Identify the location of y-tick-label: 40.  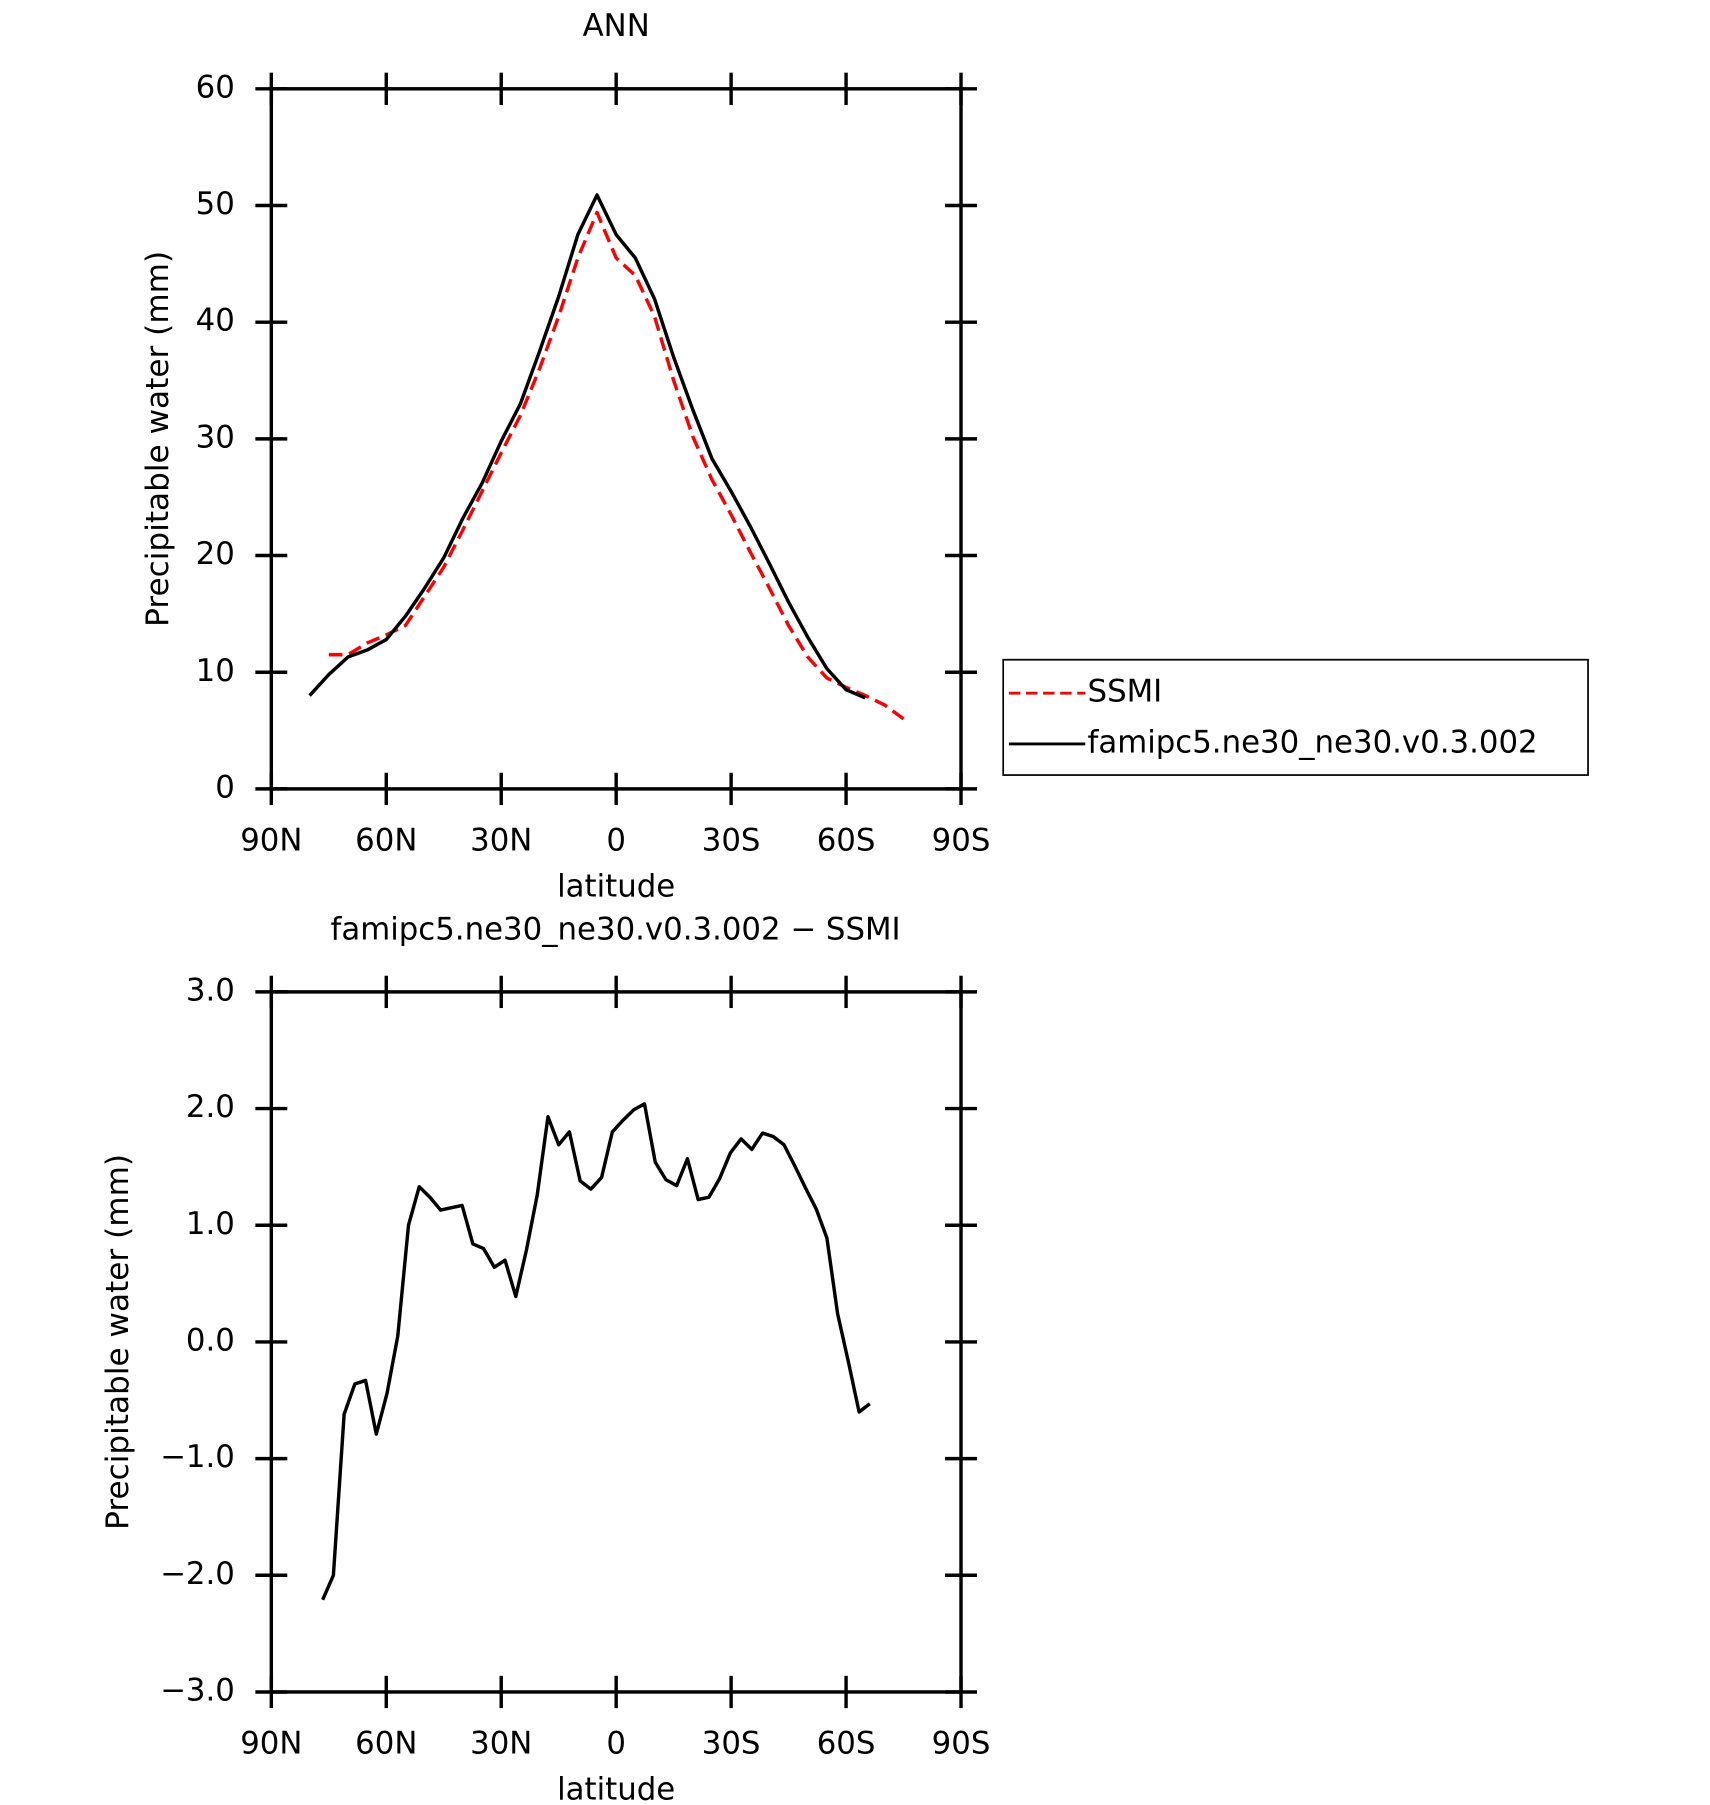
(215, 321).